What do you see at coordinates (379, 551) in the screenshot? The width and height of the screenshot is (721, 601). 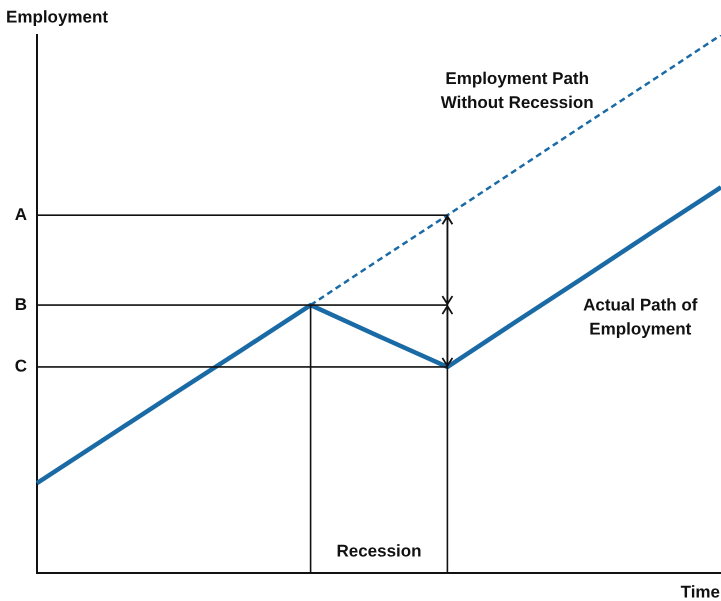 I see `annotation: Recession` at bounding box center [379, 551].